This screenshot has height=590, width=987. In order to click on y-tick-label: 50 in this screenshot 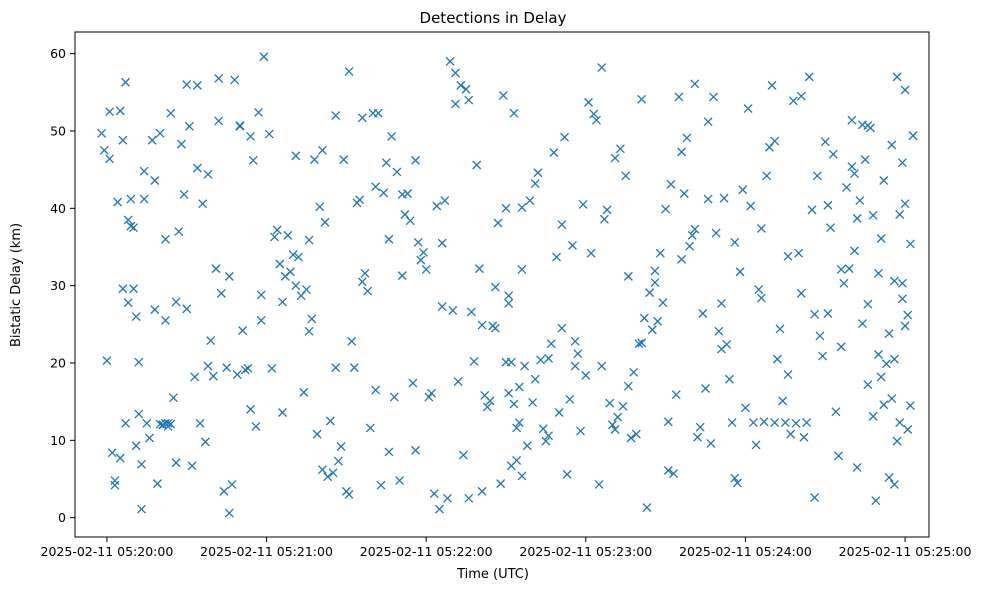, I will do `click(58, 130)`.